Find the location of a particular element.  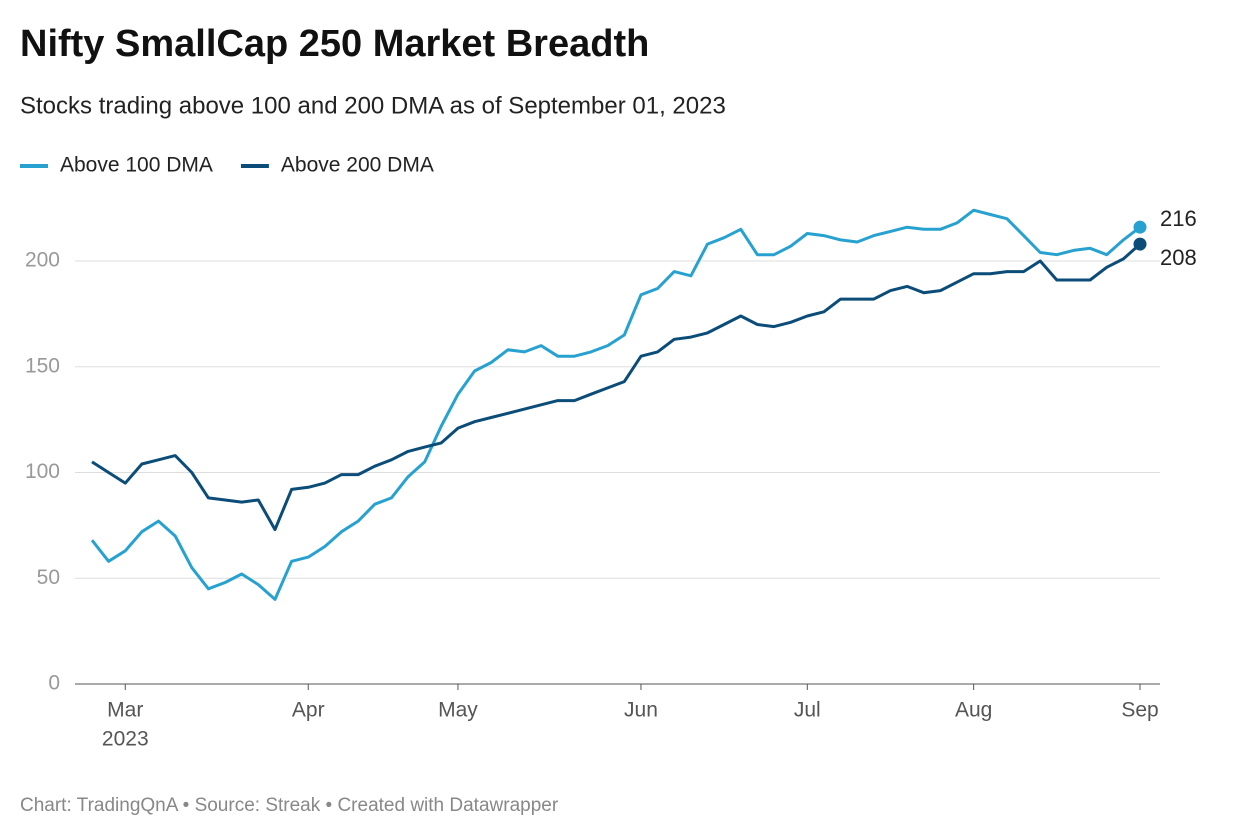

y-tick-label: 50 is located at coordinates (48, 577).